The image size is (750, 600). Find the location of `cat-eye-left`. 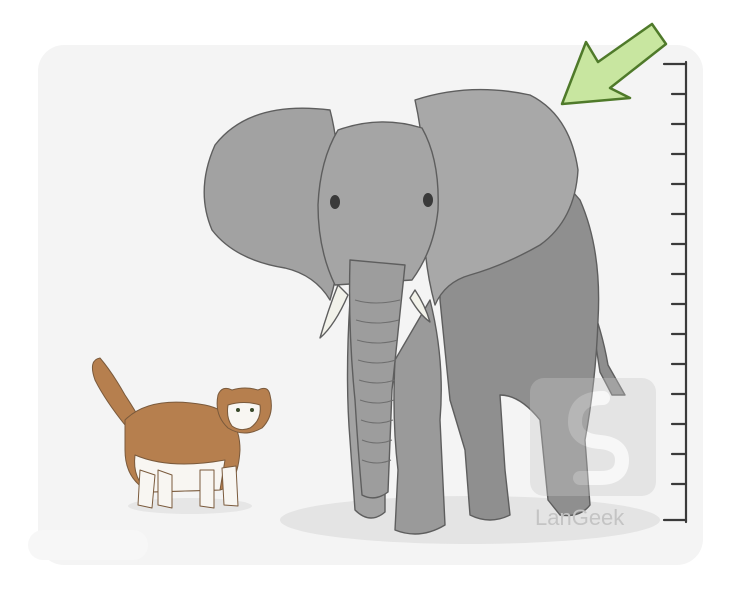

cat-eye-left is located at coordinates (238, 410).